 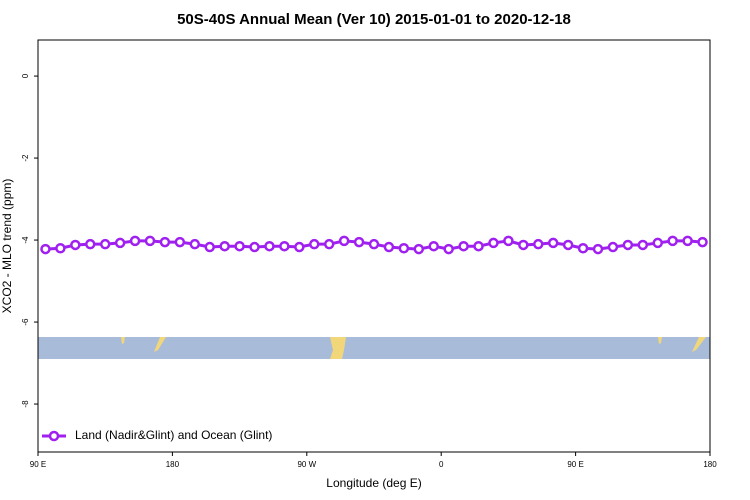 I want to click on x-tick-label: 0, so click(x=441, y=464).